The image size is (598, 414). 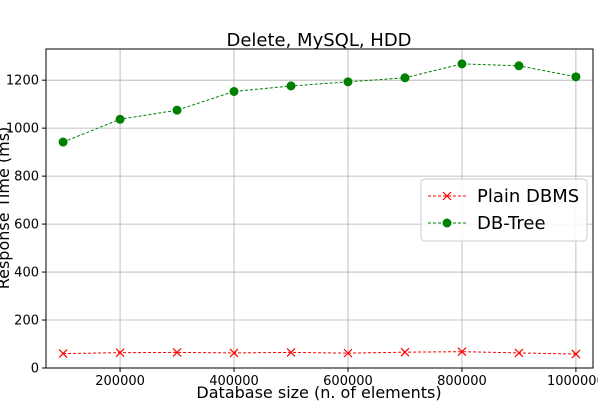 I want to click on x-axis-label: Database size (n. of elements), so click(x=318, y=392).